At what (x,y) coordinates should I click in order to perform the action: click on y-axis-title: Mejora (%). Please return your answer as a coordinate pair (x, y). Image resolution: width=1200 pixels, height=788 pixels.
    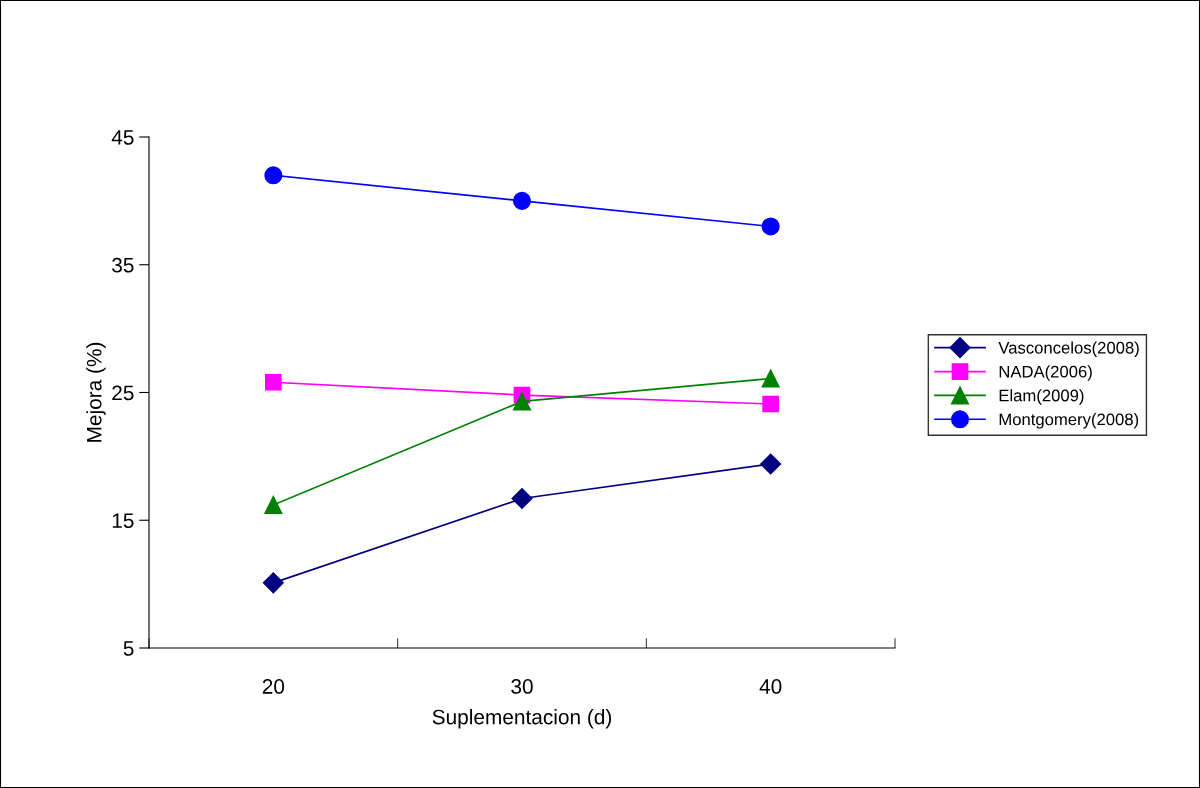
    Looking at the image, I should click on (96, 392).